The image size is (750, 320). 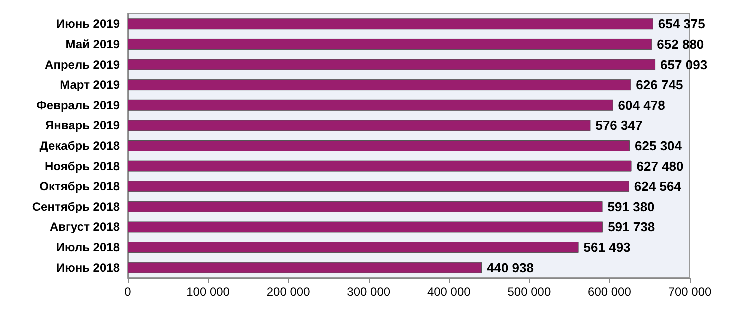 What do you see at coordinates (530, 292) in the screenshot?
I see `x-tick-label: 500 000` at bounding box center [530, 292].